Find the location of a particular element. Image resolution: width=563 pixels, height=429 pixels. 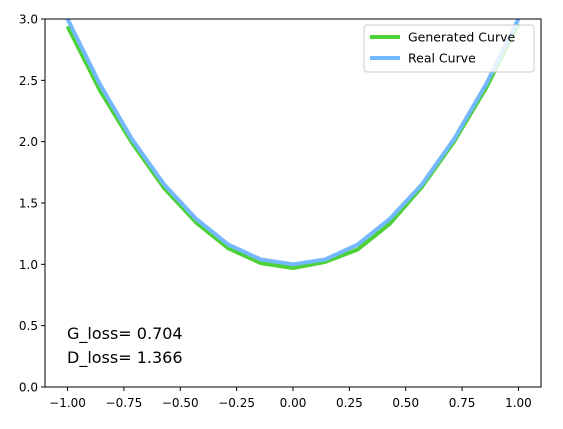

y-tick-label: 1.5 is located at coordinates (28, 204).